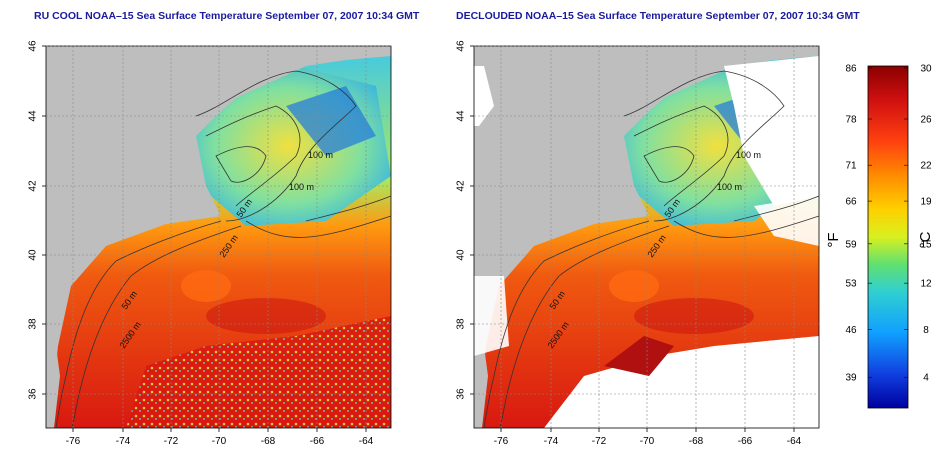  Describe the element at coordinates (926, 244) in the screenshot. I see `celsius-tick-label: 15` at that location.